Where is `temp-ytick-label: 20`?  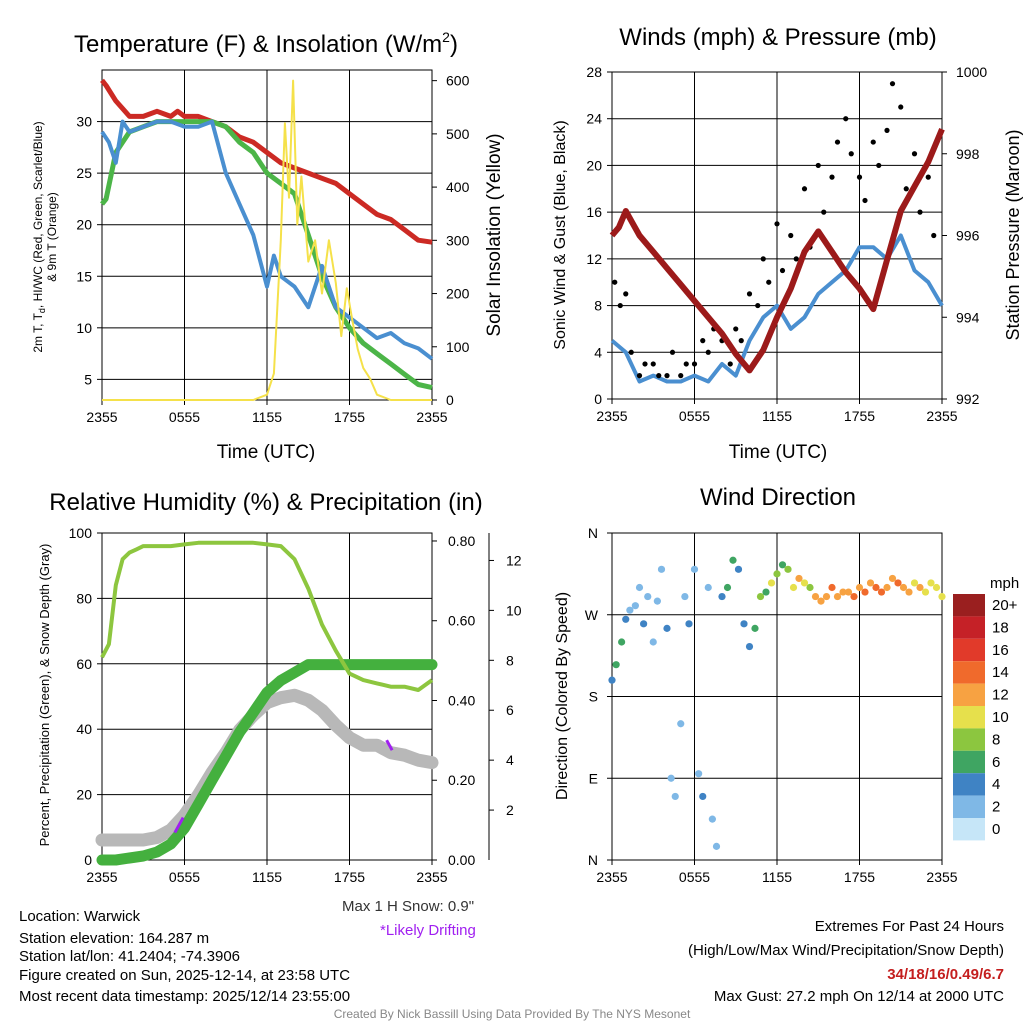
temp-ytick-label: 20 is located at coordinates (84, 225).